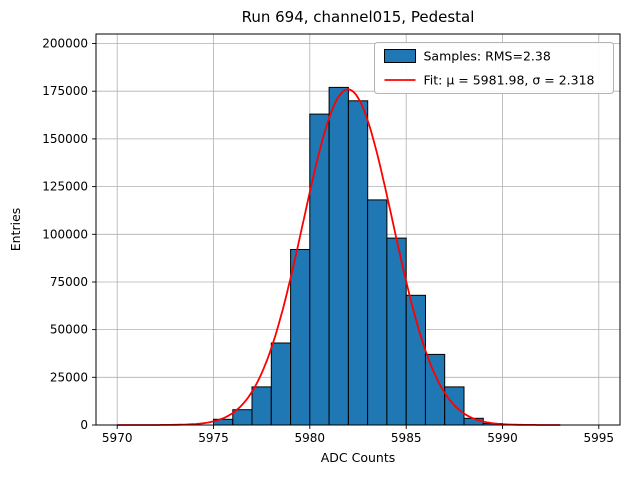  What do you see at coordinates (65, 91) in the screenshot?
I see `y-tick-label: 175000` at bounding box center [65, 91].